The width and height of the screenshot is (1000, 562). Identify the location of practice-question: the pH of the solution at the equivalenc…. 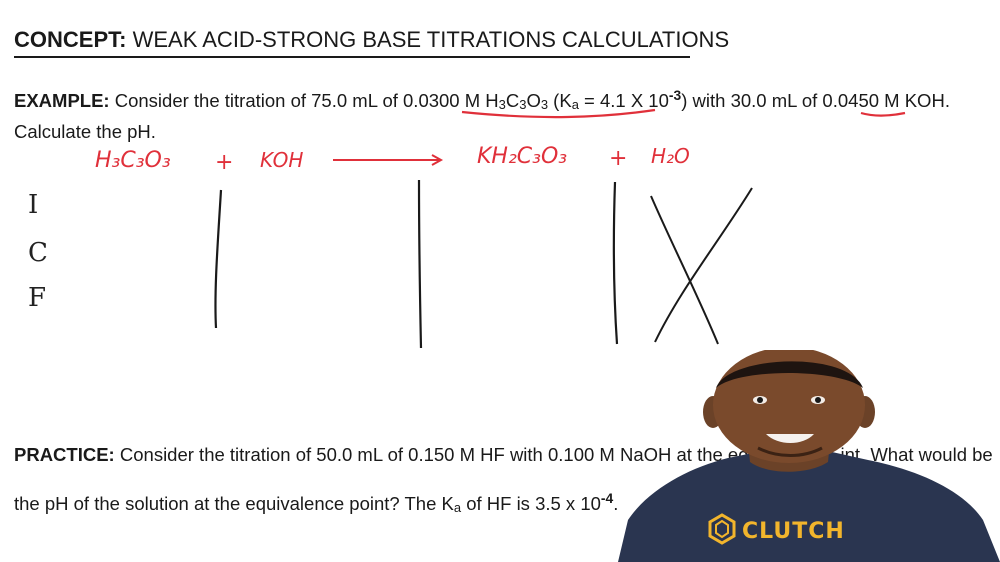
(316, 503).